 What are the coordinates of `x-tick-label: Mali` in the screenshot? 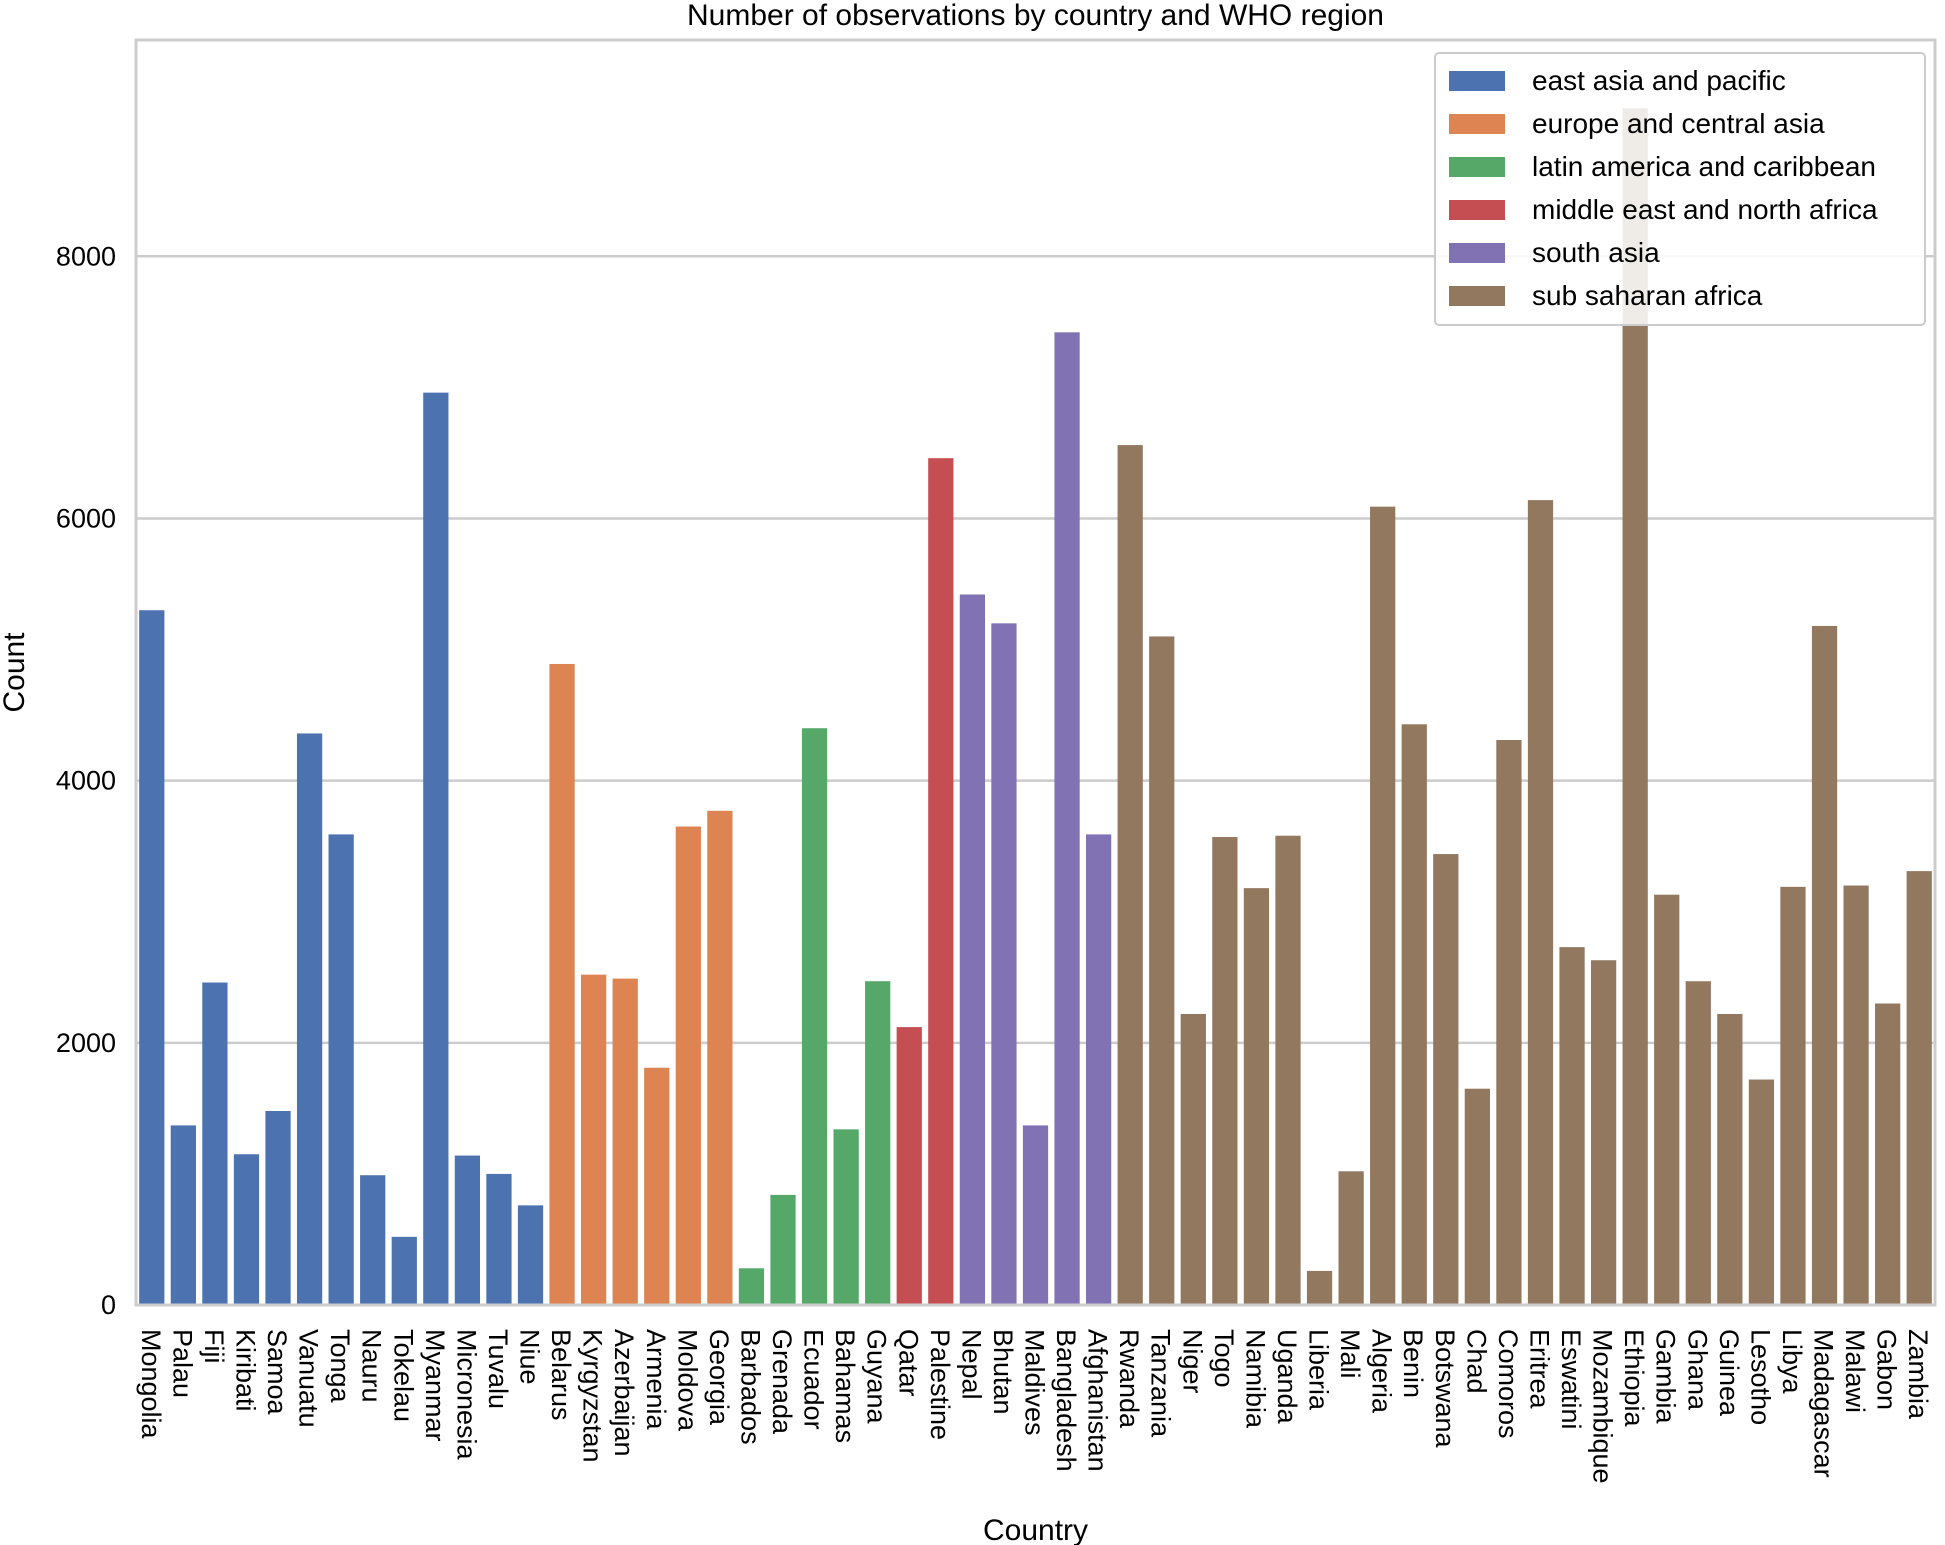 It's located at (1350, 1354).